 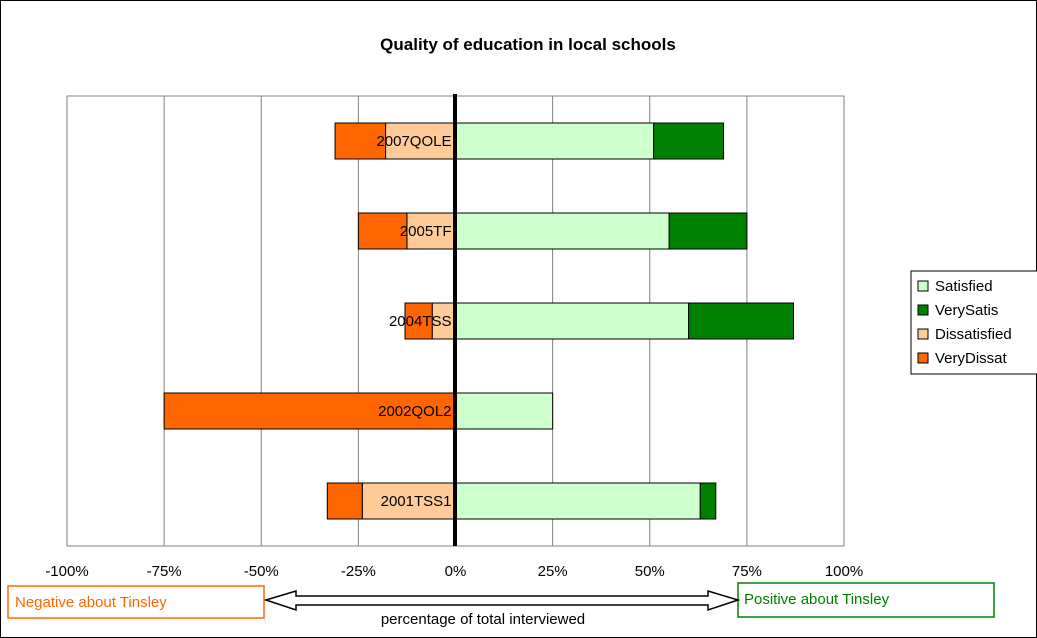 I want to click on double-arrow, so click(x=502, y=600).